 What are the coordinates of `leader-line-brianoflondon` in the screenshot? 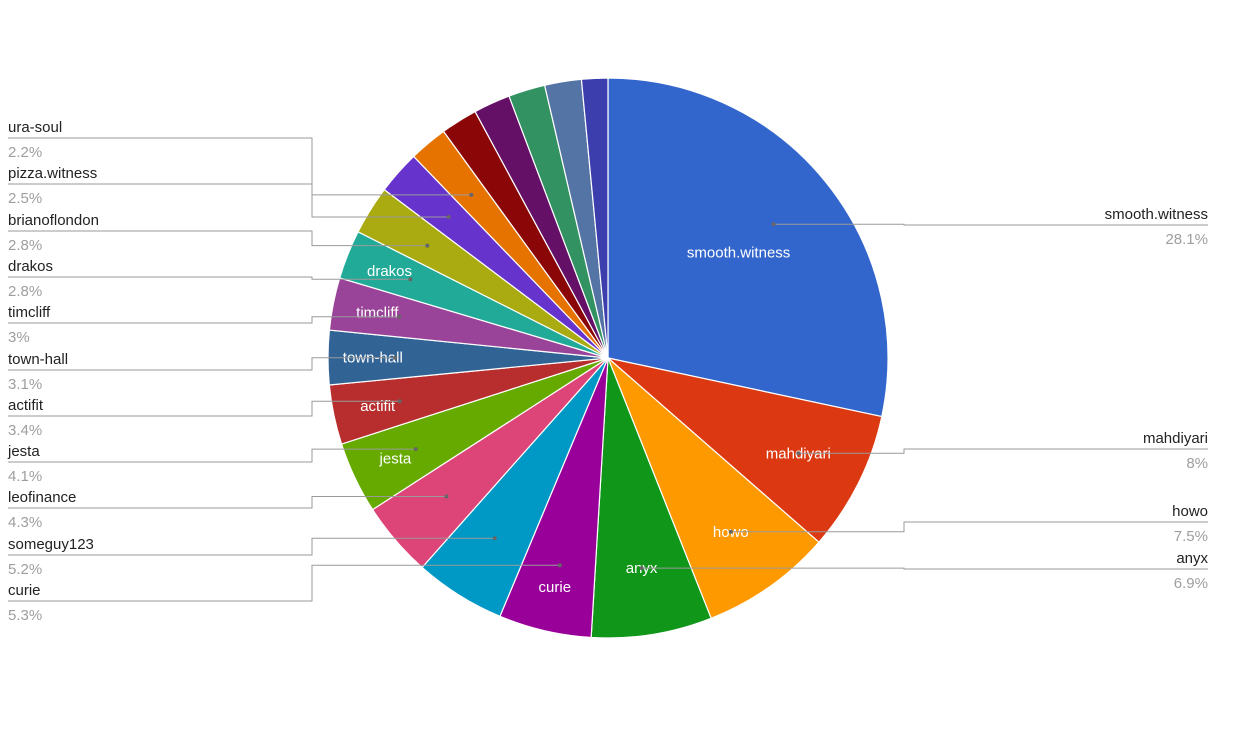 It's located at (218, 238).